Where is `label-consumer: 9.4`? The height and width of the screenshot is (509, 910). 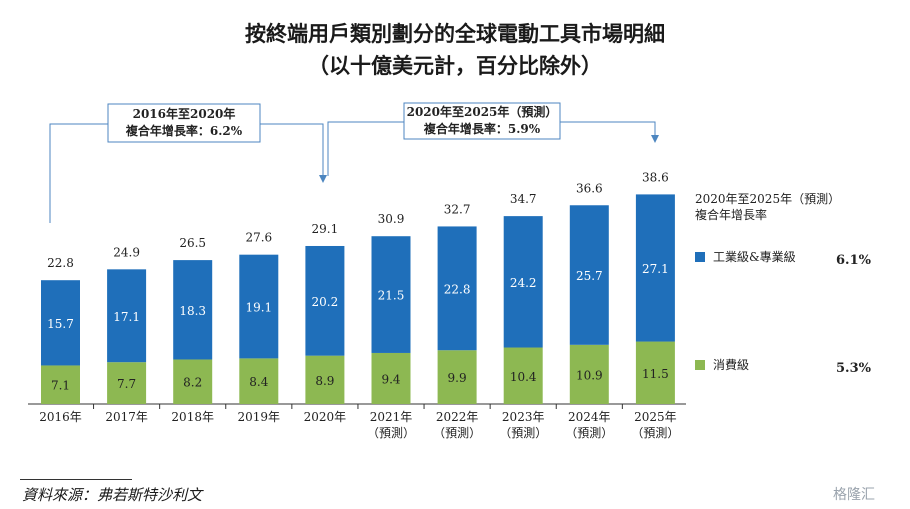 label-consumer: 9.4 is located at coordinates (390, 379).